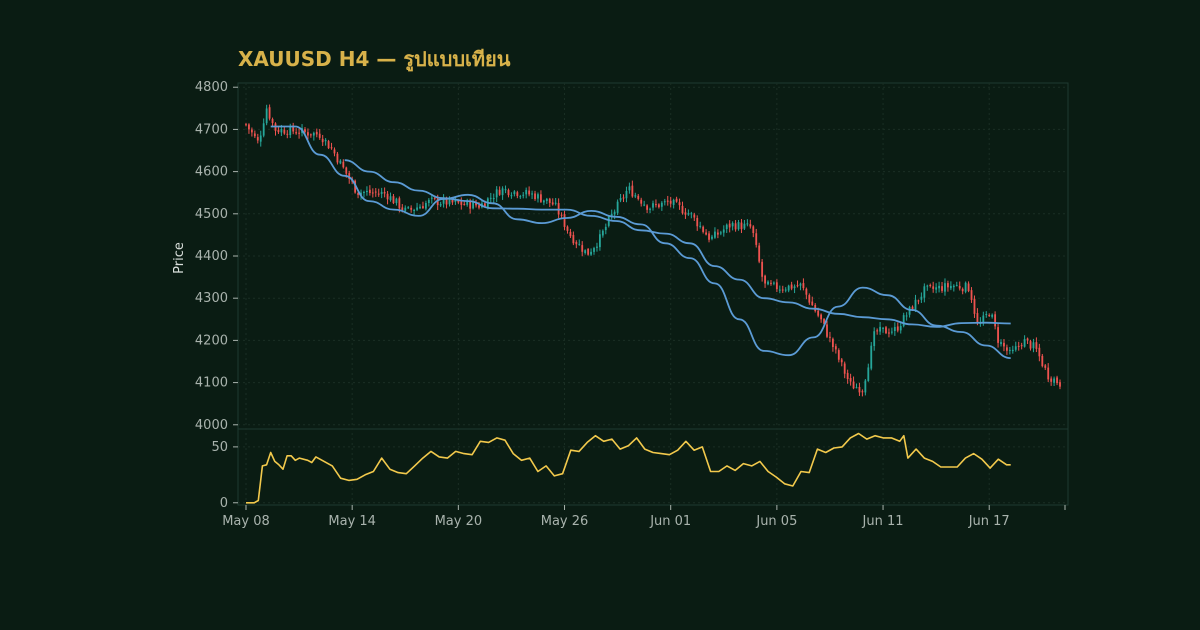  What do you see at coordinates (179, 258) in the screenshot?
I see `y-axis-title: Price` at bounding box center [179, 258].